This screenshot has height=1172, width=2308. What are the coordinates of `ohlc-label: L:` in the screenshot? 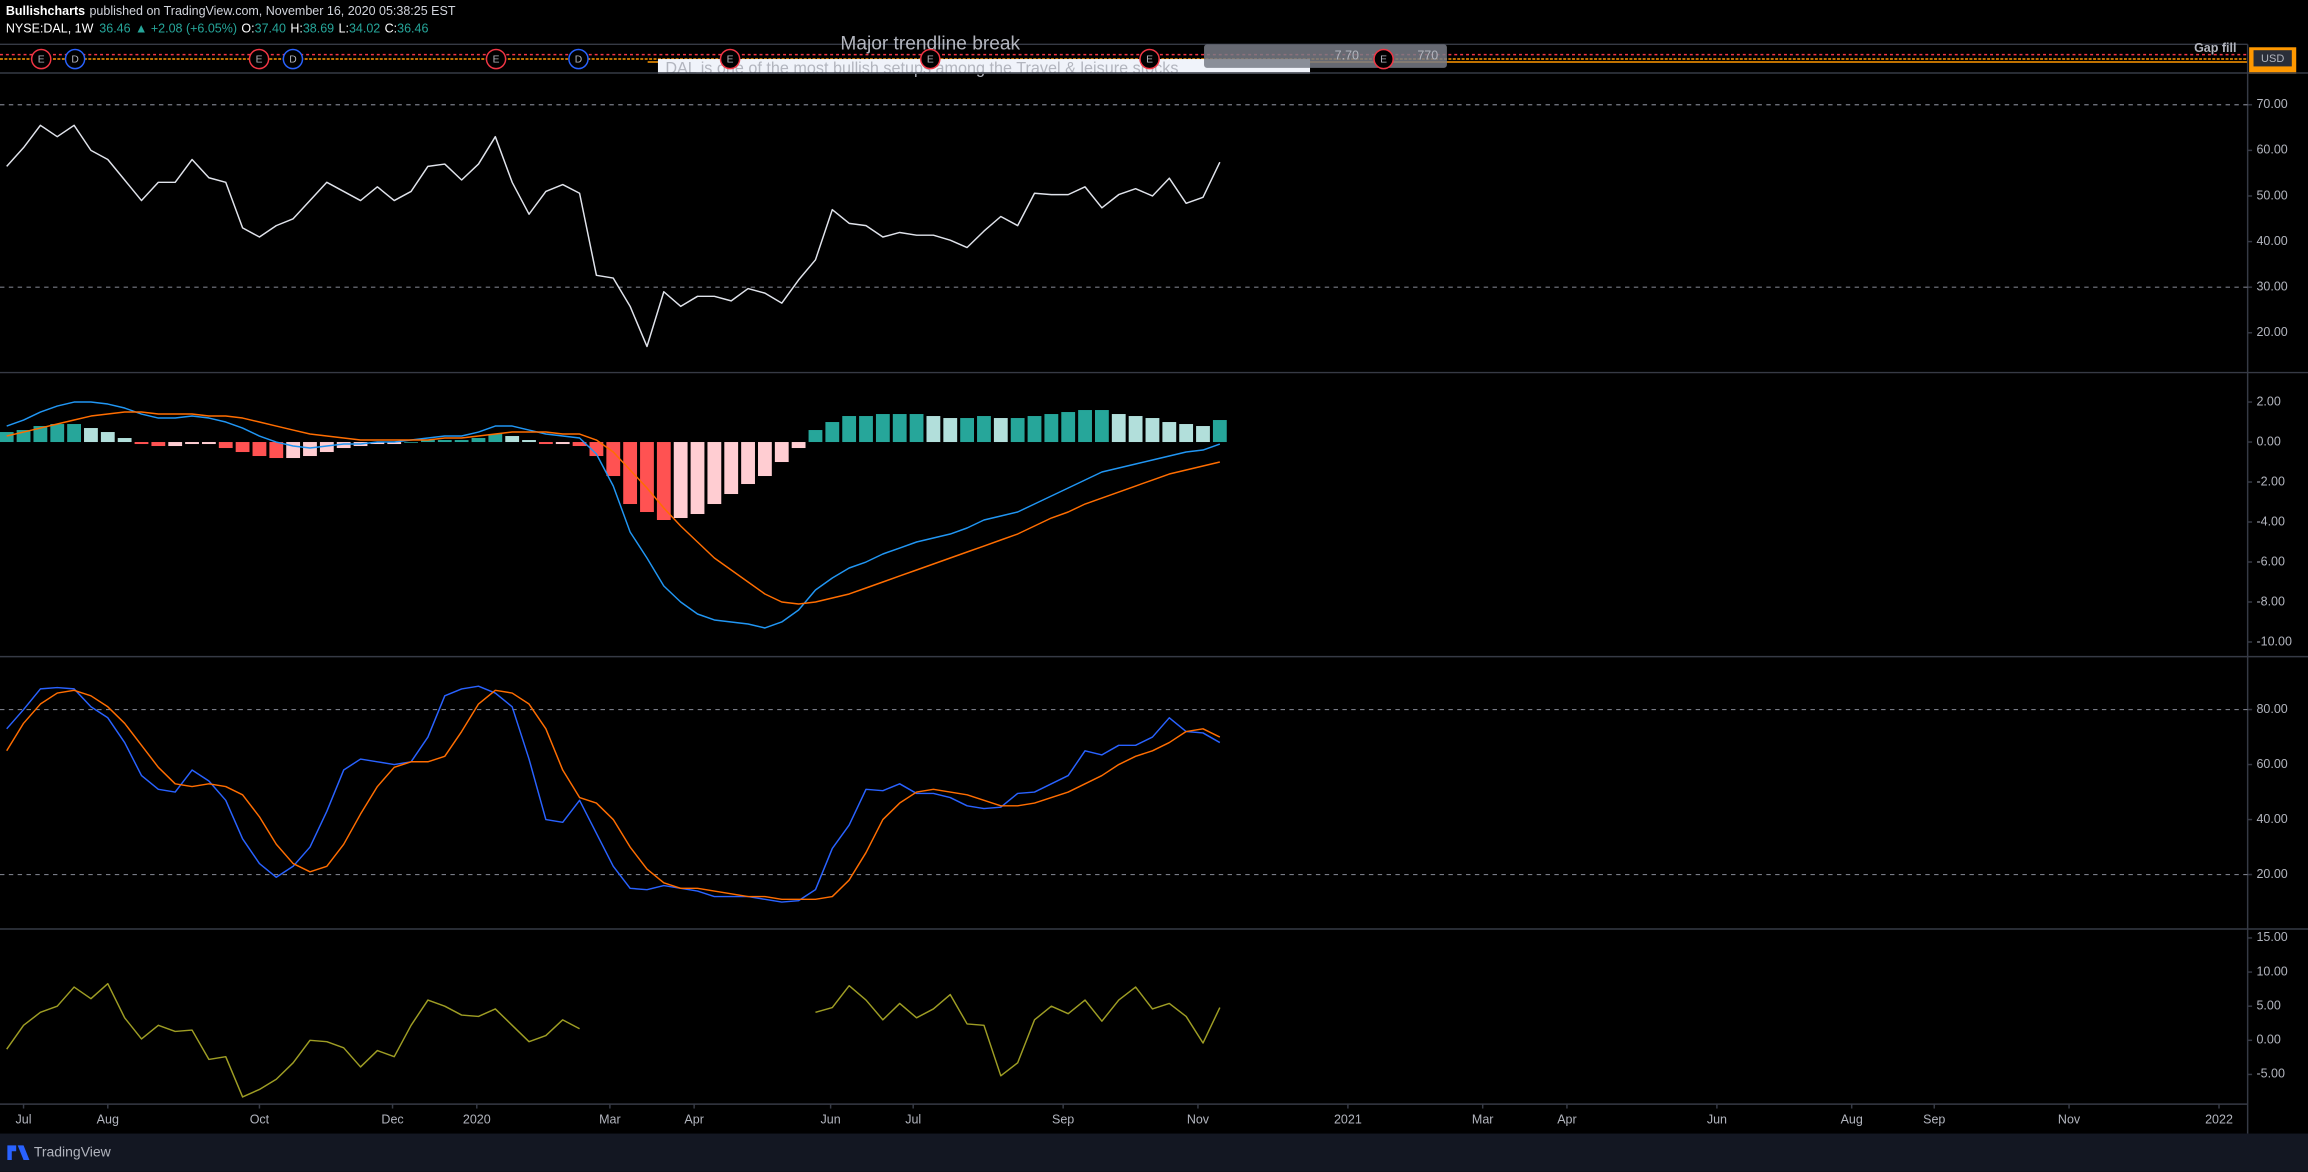 It's located at (344, 29).